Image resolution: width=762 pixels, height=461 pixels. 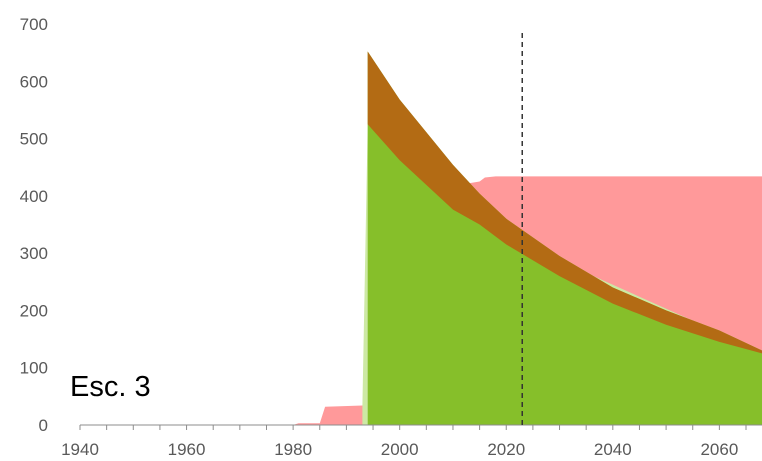 I want to click on x-tick-label: 2000, so click(x=400, y=449).